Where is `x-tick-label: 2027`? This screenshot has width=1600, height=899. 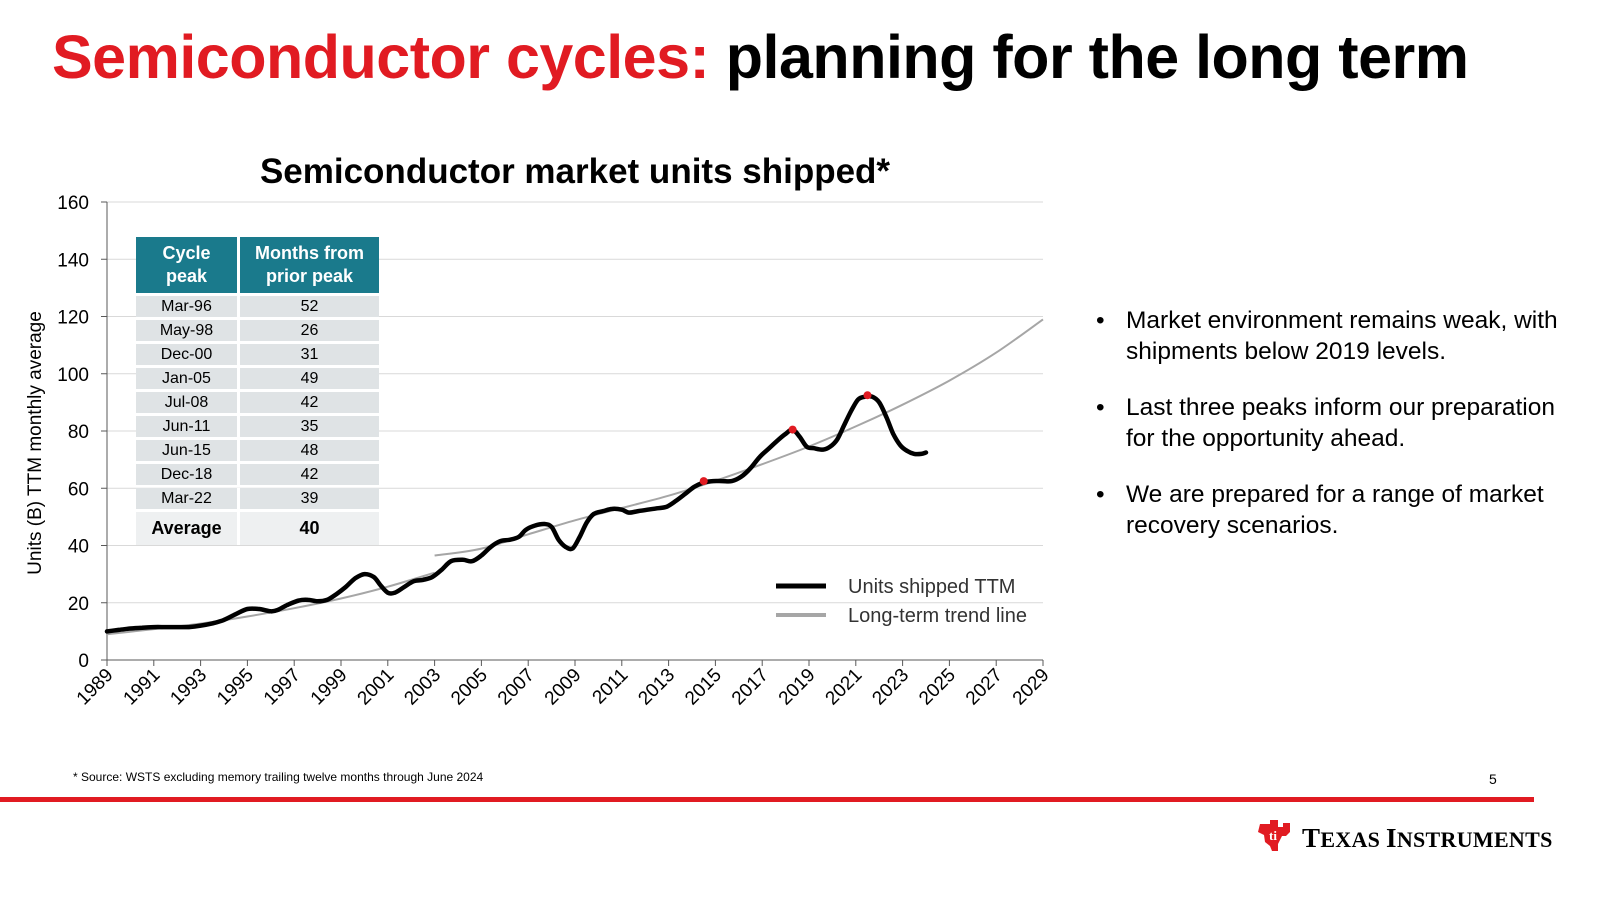
x-tick-label: 2027 is located at coordinates (984, 687).